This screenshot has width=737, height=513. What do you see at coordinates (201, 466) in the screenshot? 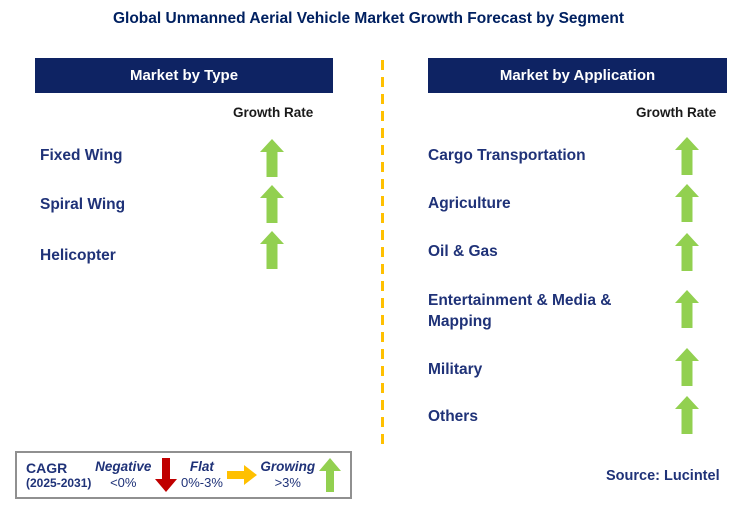
I see `legend-flat-label: Flat` at bounding box center [201, 466].